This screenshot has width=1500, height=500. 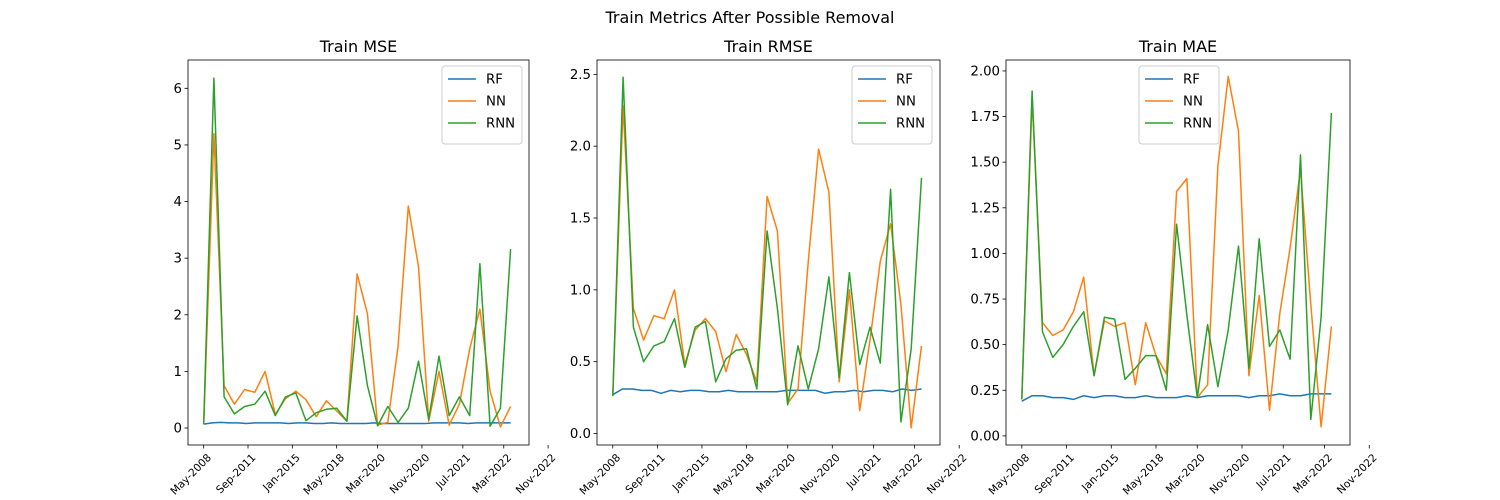 What do you see at coordinates (580, 362) in the screenshot?
I see `y-tick-label: 0.5` at bounding box center [580, 362].